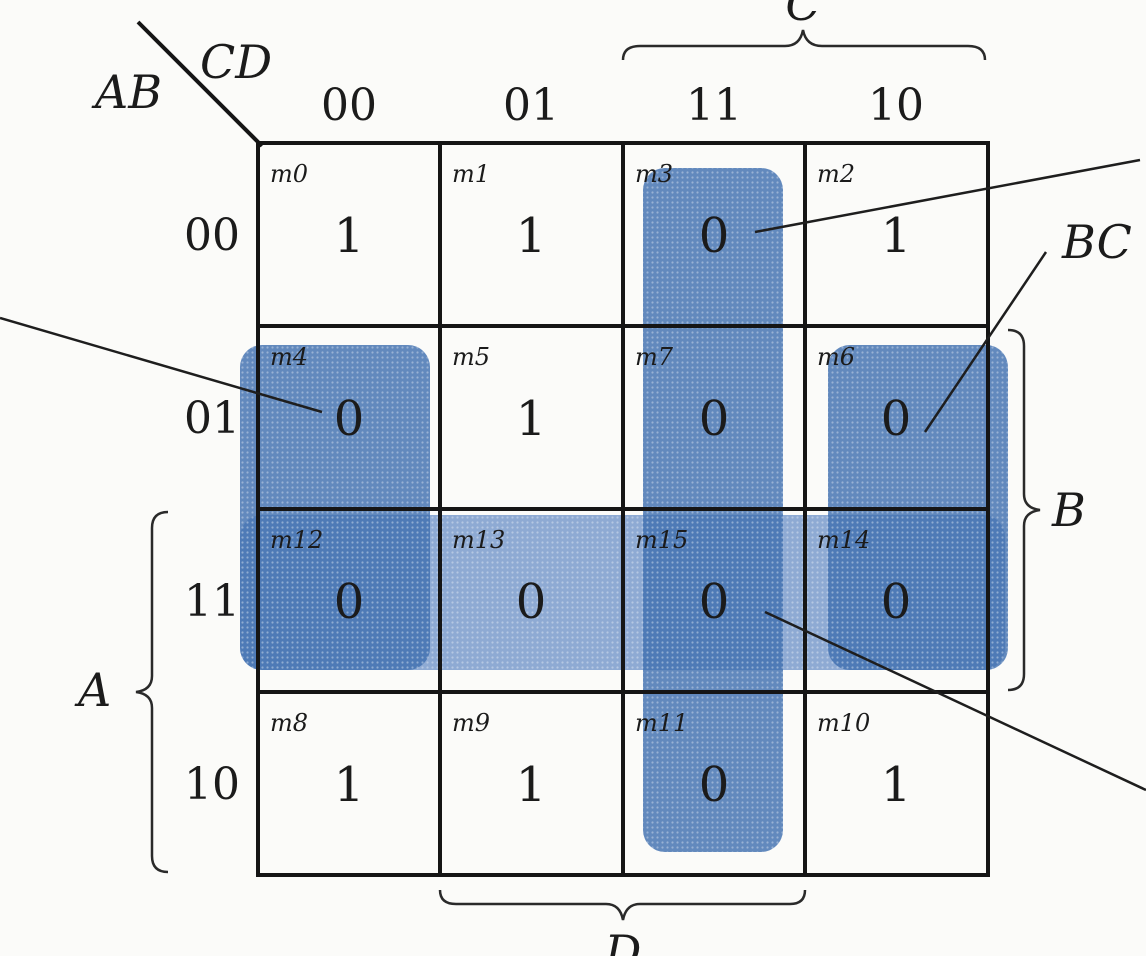 The image size is (1146, 956). I want to click on minterm-label: m15, so click(661, 540).